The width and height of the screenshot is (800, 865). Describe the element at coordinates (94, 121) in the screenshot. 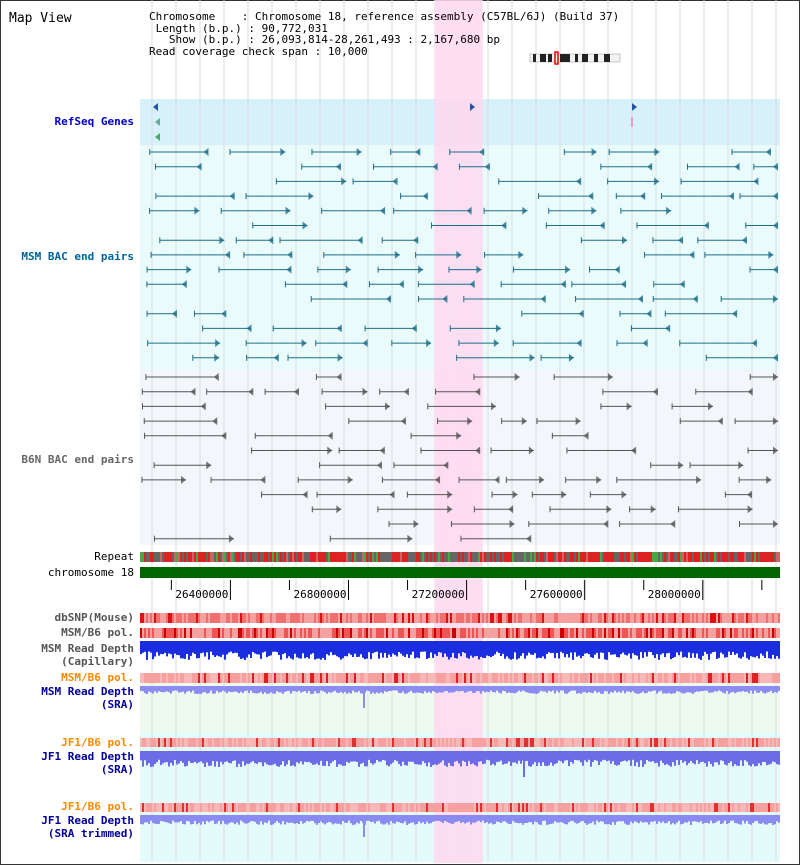

I see `track-label-refseq: RefSeq Genes` at that location.